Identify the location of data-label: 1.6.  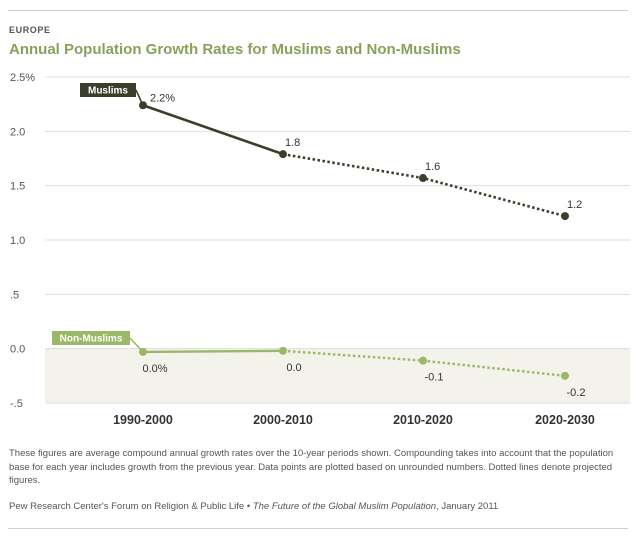
(432, 167).